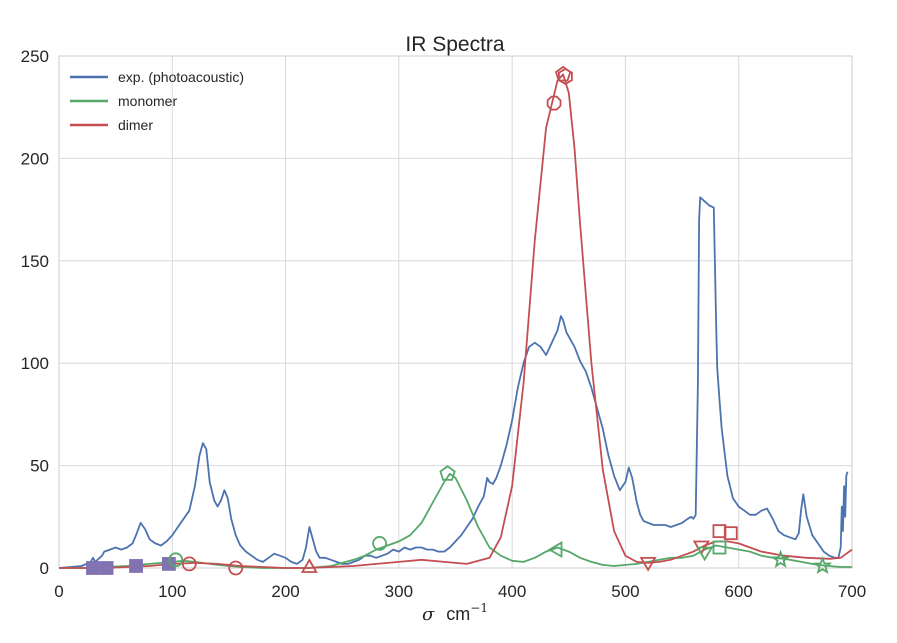 This screenshot has width=897, height=643. What do you see at coordinates (147, 101) in the screenshot?
I see `legend-label-monomer: monomer` at bounding box center [147, 101].